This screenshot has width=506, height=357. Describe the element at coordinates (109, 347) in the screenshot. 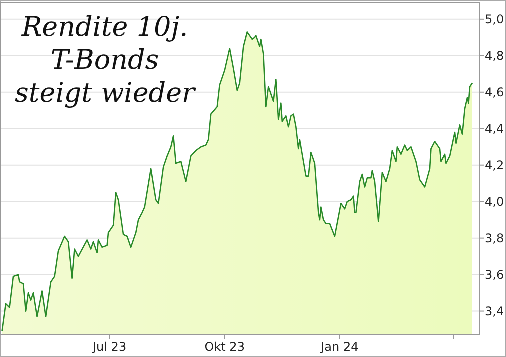

I see `x-tick-label: Jul 23` at that location.